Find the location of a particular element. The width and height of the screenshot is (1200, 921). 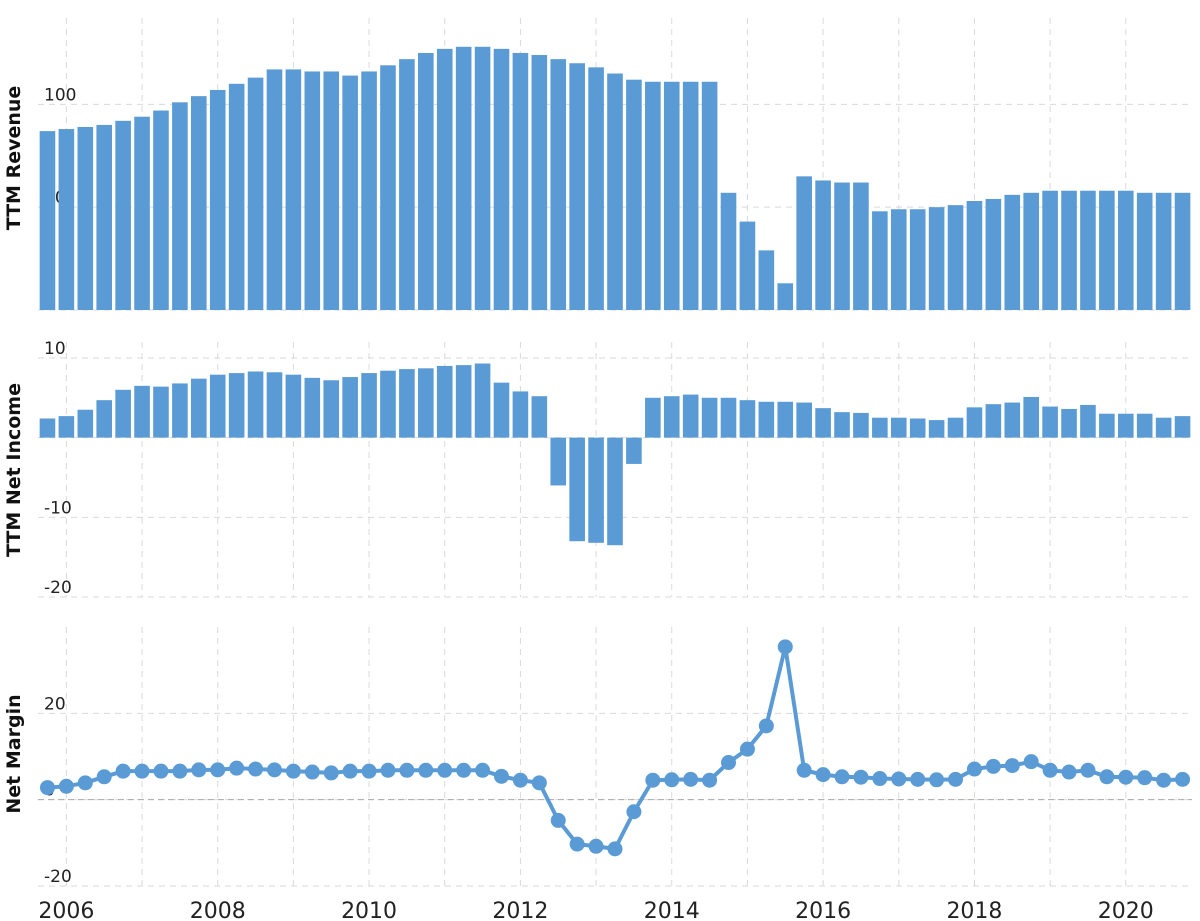

x-tick-label: 2012 is located at coordinates (520, 910).